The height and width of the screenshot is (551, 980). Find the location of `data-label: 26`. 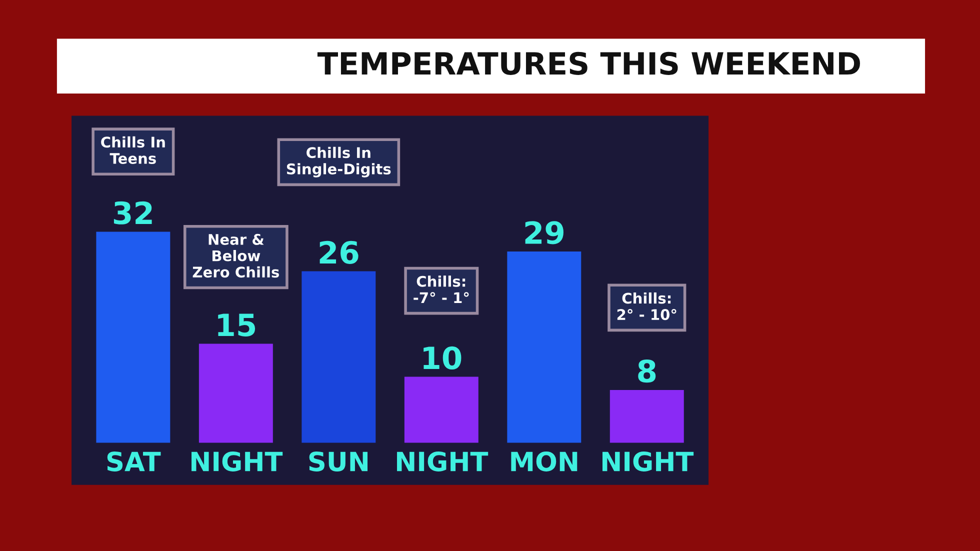

data-label: 26 is located at coordinates (339, 252).